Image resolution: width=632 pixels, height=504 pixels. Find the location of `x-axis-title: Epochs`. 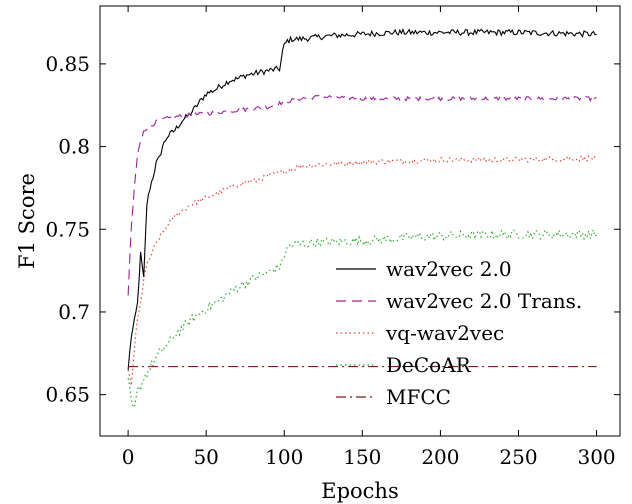

x-axis-title: Epochs is located at coordinates (359, 491).